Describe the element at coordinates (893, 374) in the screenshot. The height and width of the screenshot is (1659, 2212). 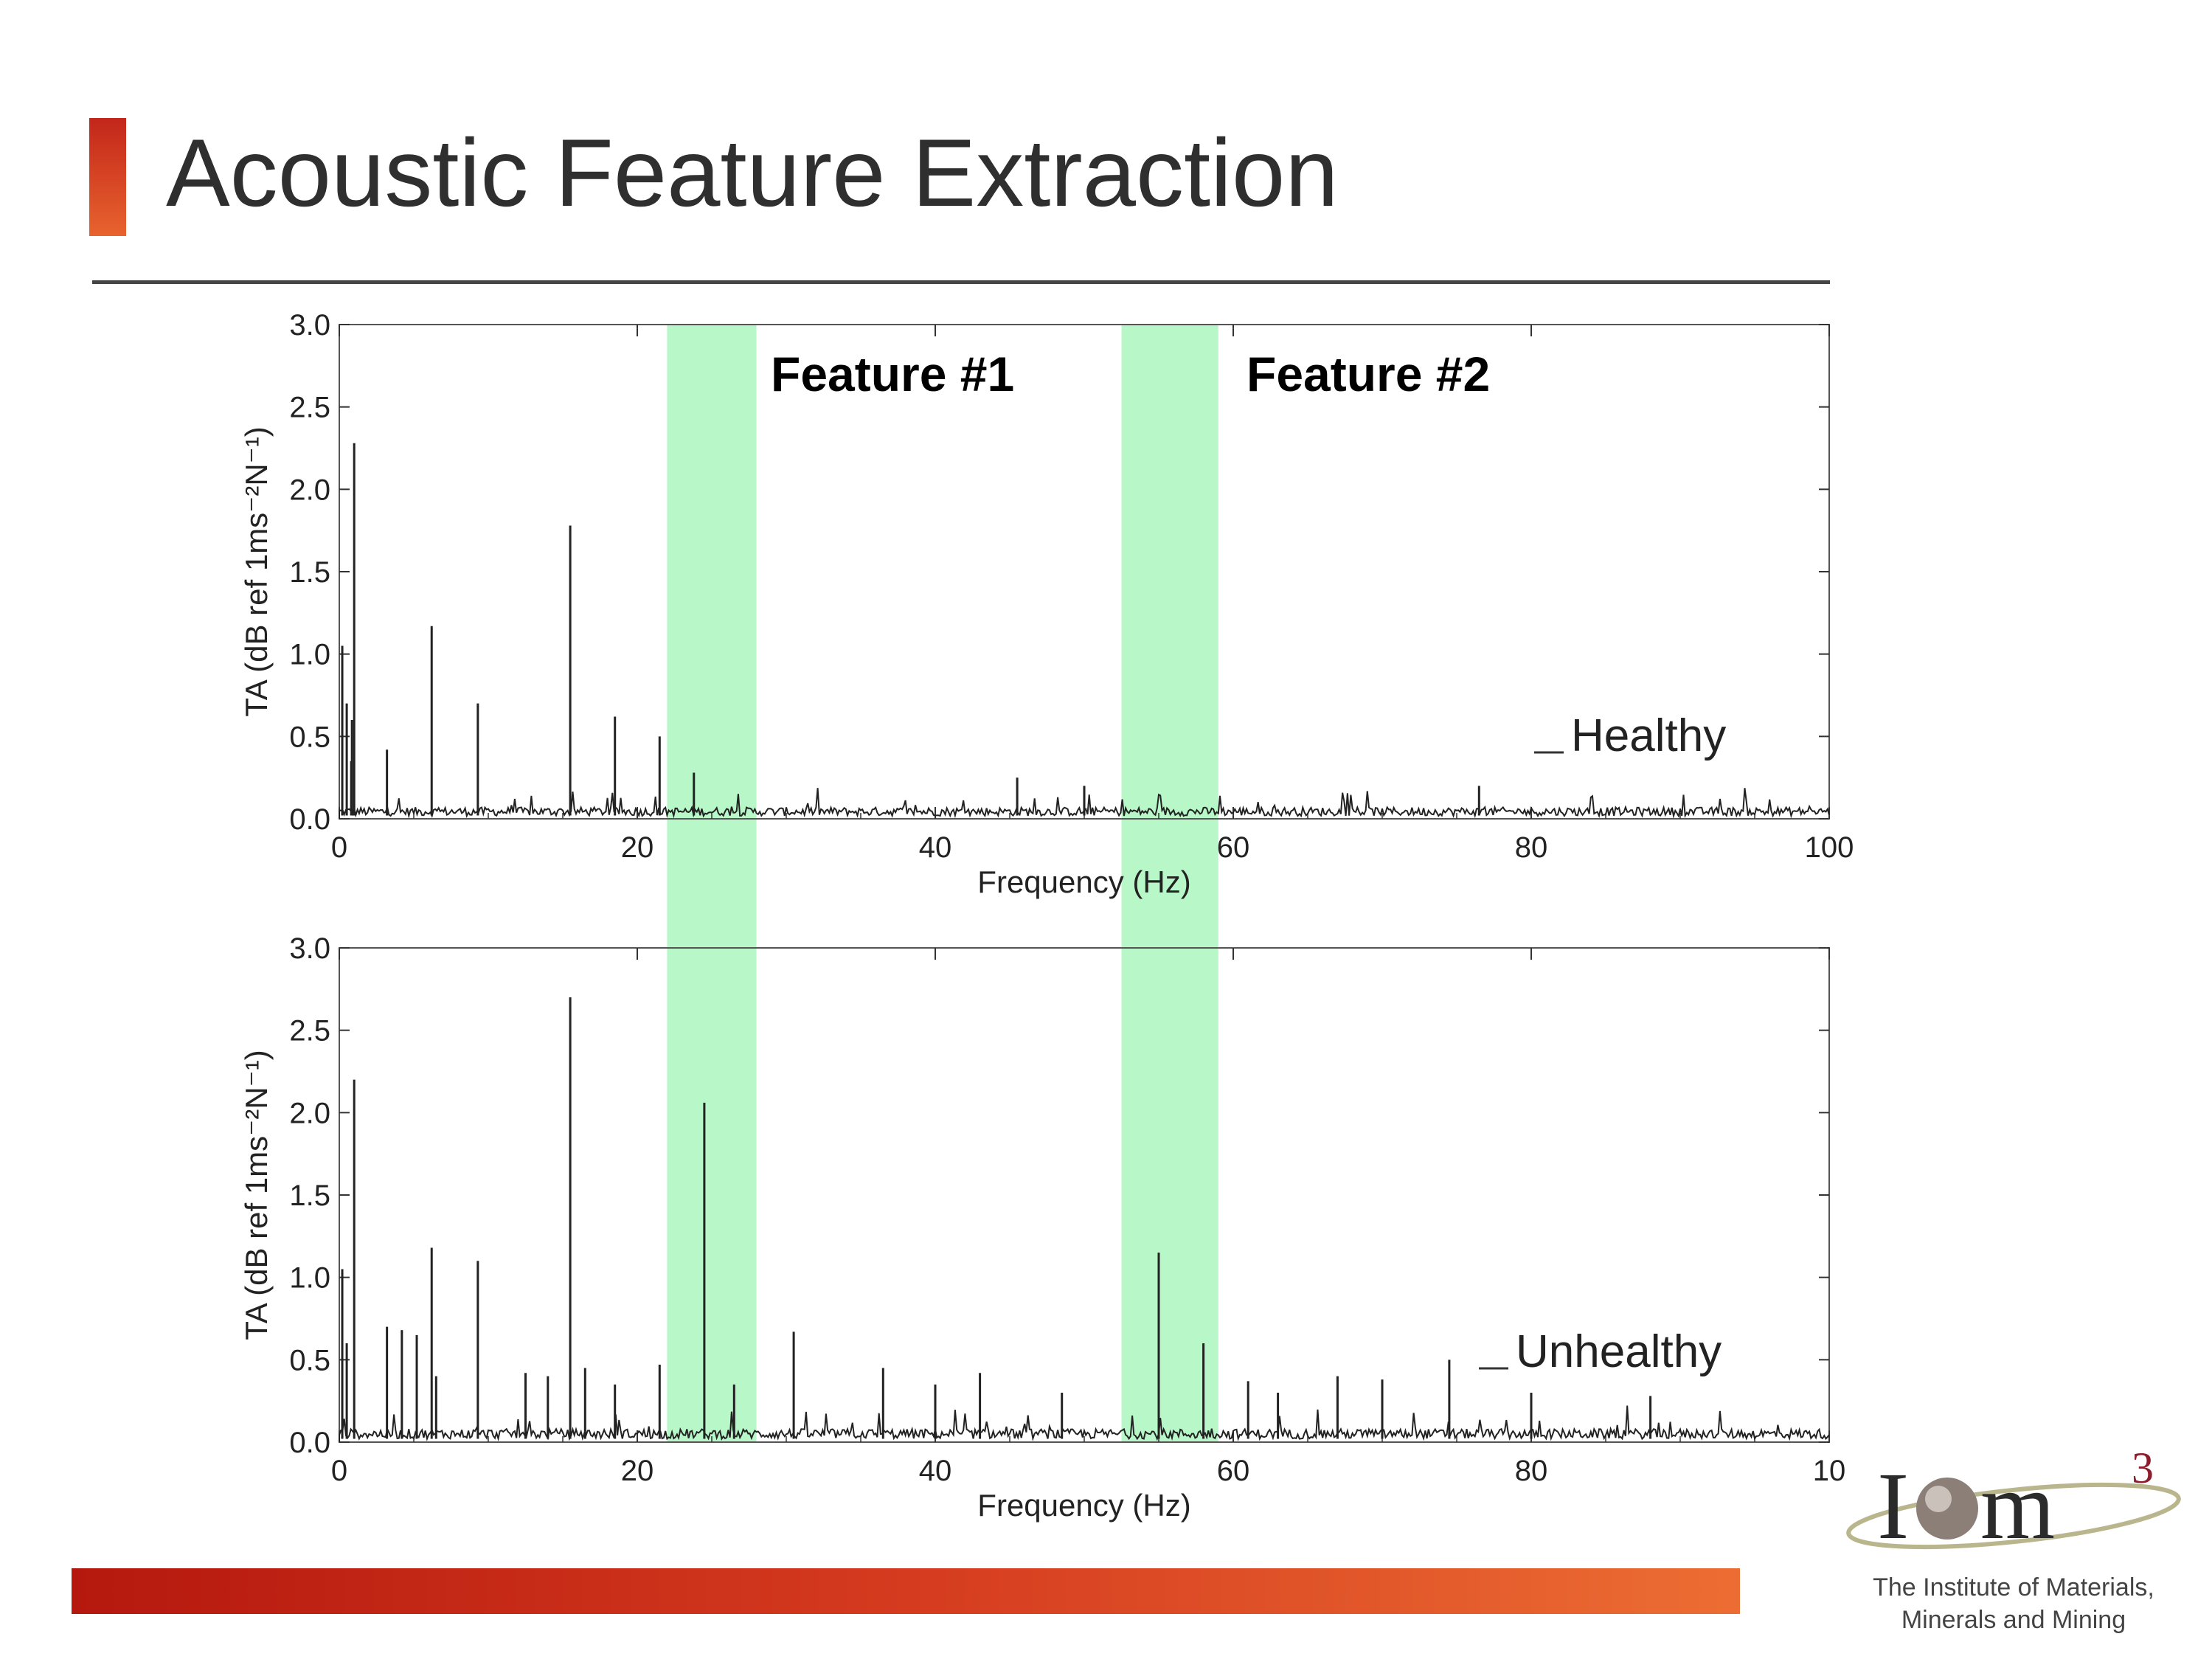
I see `feature-label-1: Feature #1` at that location.